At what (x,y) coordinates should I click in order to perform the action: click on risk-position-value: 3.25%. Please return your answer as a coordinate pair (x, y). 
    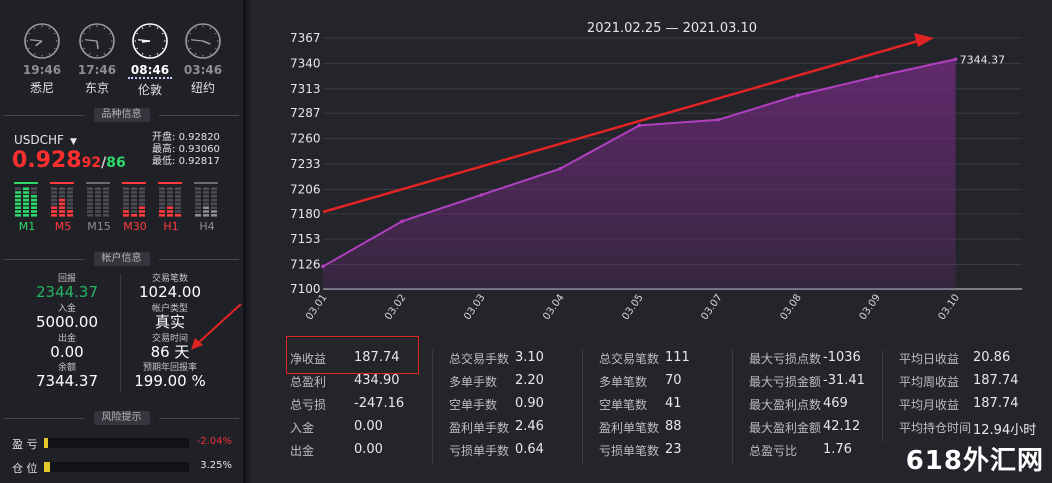
    Looking at the image, I should click on (216, 465).